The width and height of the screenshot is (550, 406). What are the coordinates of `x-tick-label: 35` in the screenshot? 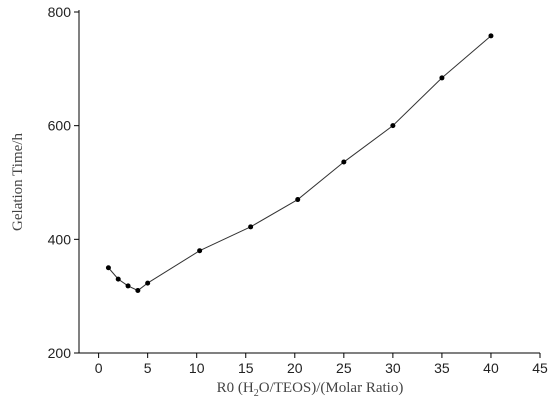 It's located at (442, 368).